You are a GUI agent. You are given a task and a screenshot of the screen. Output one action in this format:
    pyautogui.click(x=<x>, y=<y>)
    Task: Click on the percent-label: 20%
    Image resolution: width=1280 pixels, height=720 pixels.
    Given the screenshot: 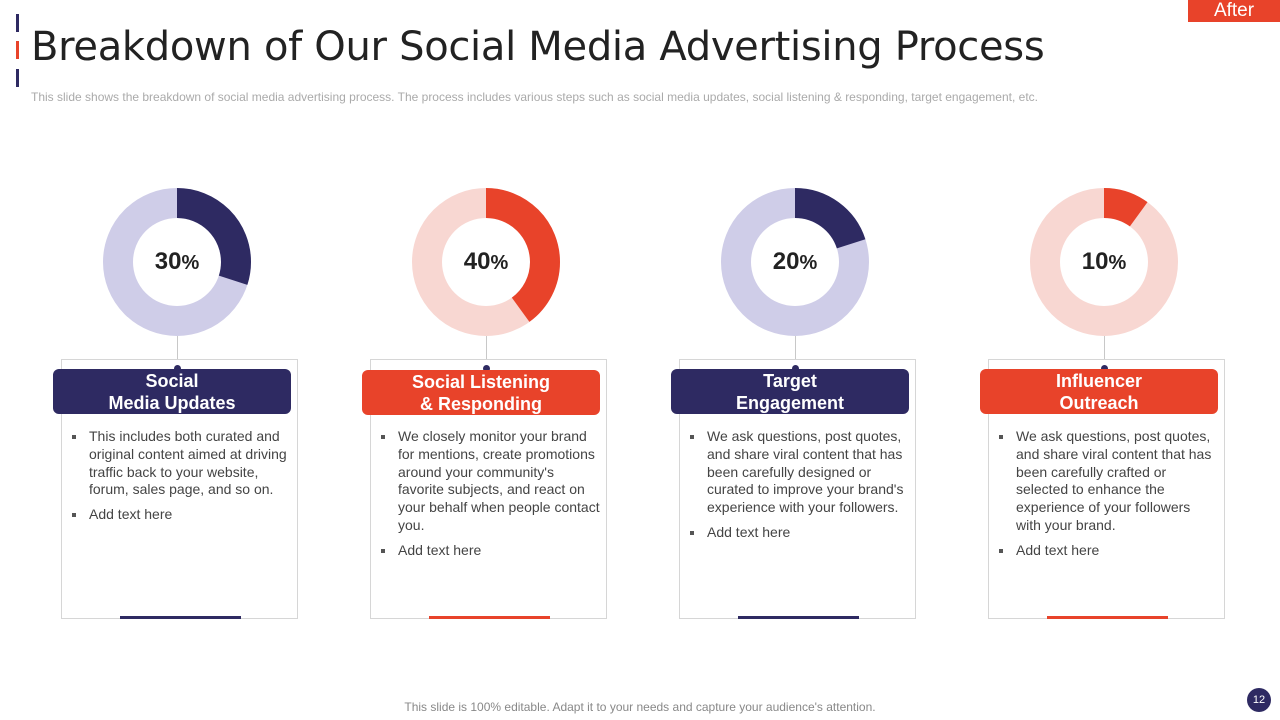 What is the action you would take?
    pyautogui.click(x=795, y=261)
    